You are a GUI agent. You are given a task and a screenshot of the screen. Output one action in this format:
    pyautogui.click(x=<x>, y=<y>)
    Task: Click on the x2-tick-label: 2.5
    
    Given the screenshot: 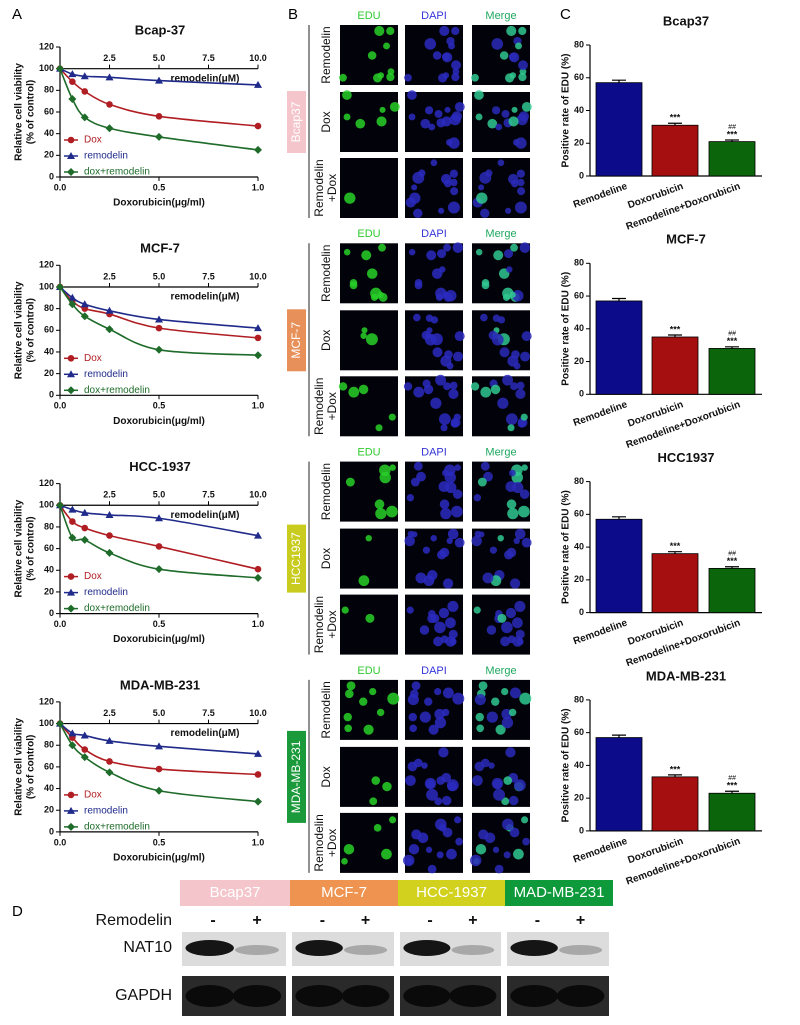 What is the action you would take?
    pyautogui.click(x=109, y=276)
    